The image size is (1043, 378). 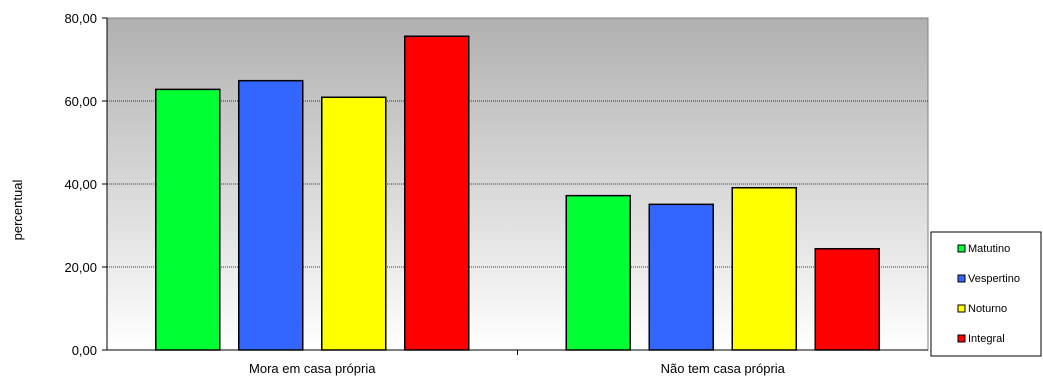 What do you see at coordinates (80, 184) in the screenshot?
I see `y-tick-label: 40,00` at bounding box center [80, 184].